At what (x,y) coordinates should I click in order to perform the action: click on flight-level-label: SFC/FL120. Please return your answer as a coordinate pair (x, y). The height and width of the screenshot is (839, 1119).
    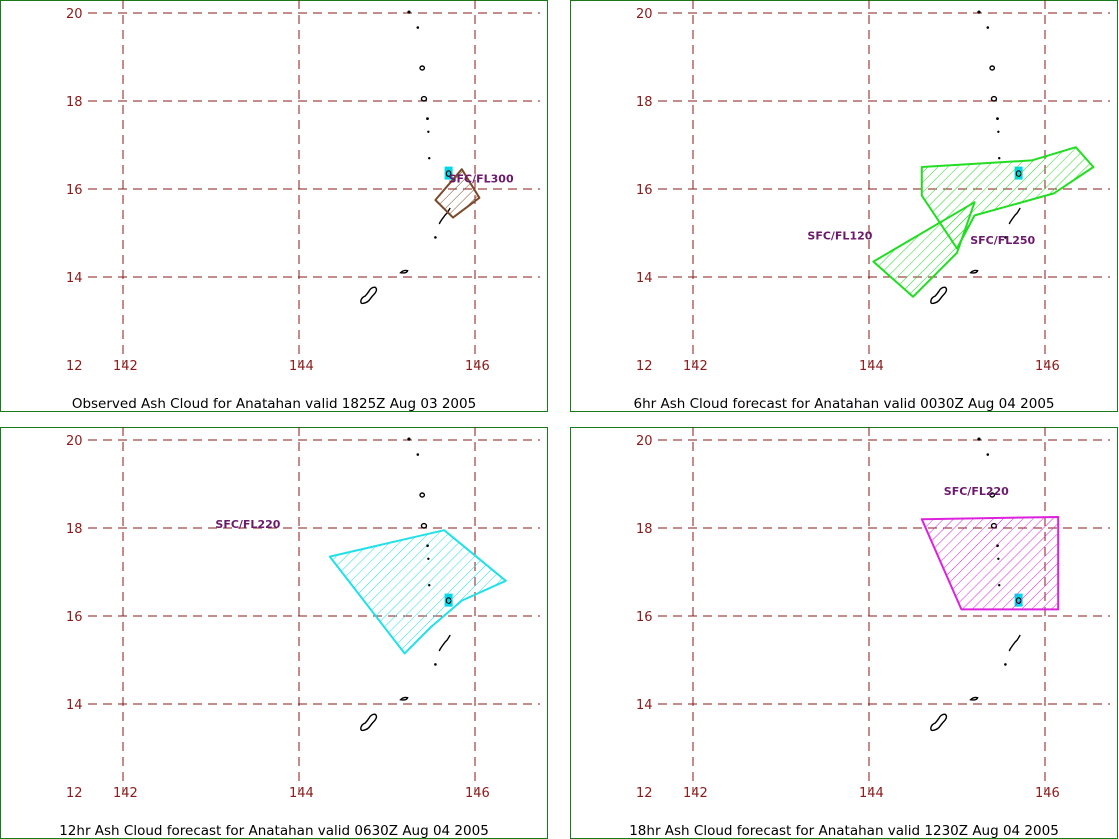
    Looking at the image, I should click on (839, 236).